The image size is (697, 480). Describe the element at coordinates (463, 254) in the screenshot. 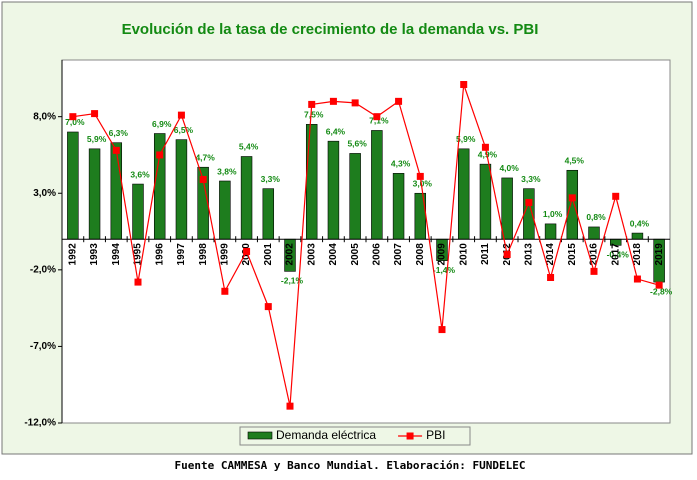

I see `x-tick-label: 2010` at that location.